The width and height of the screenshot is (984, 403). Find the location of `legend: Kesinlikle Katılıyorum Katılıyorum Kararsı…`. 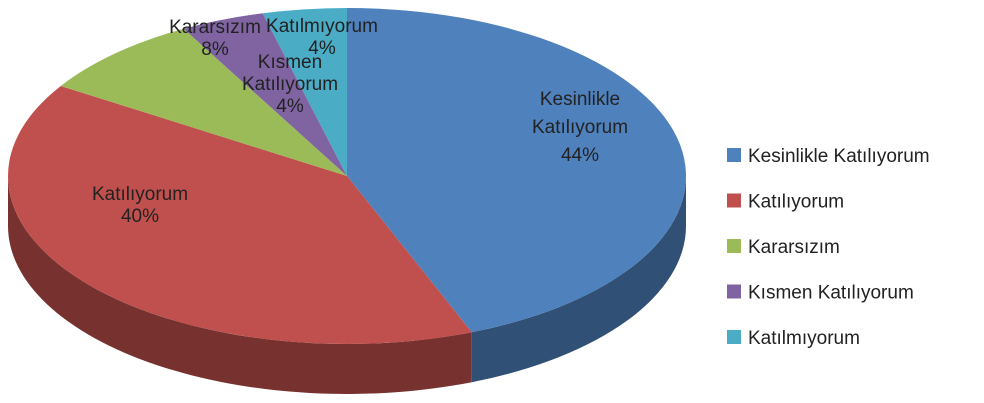

legend: Kesinlikle Katılıyorum Katılıyorum Kararsı… is located at coordinates (828, 247).